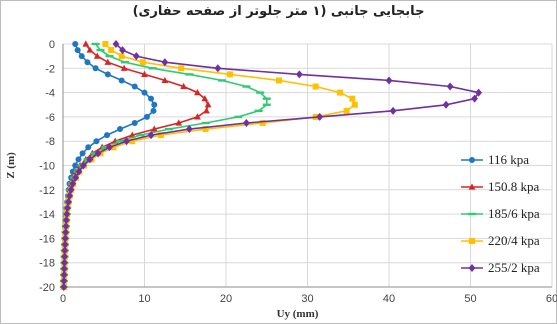  What do you see at coordinates (509, 159) in the screenshot?
I see `legend-label: 116 kpa` at bounding box center [509, 159].